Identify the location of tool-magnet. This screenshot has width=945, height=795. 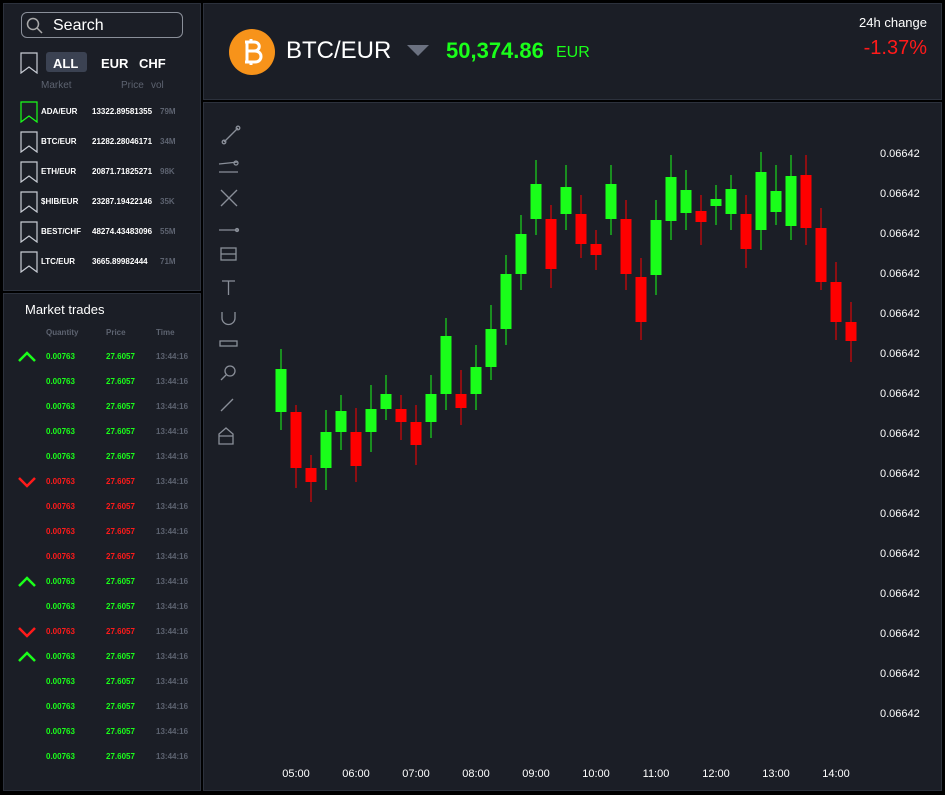
(228, 319).